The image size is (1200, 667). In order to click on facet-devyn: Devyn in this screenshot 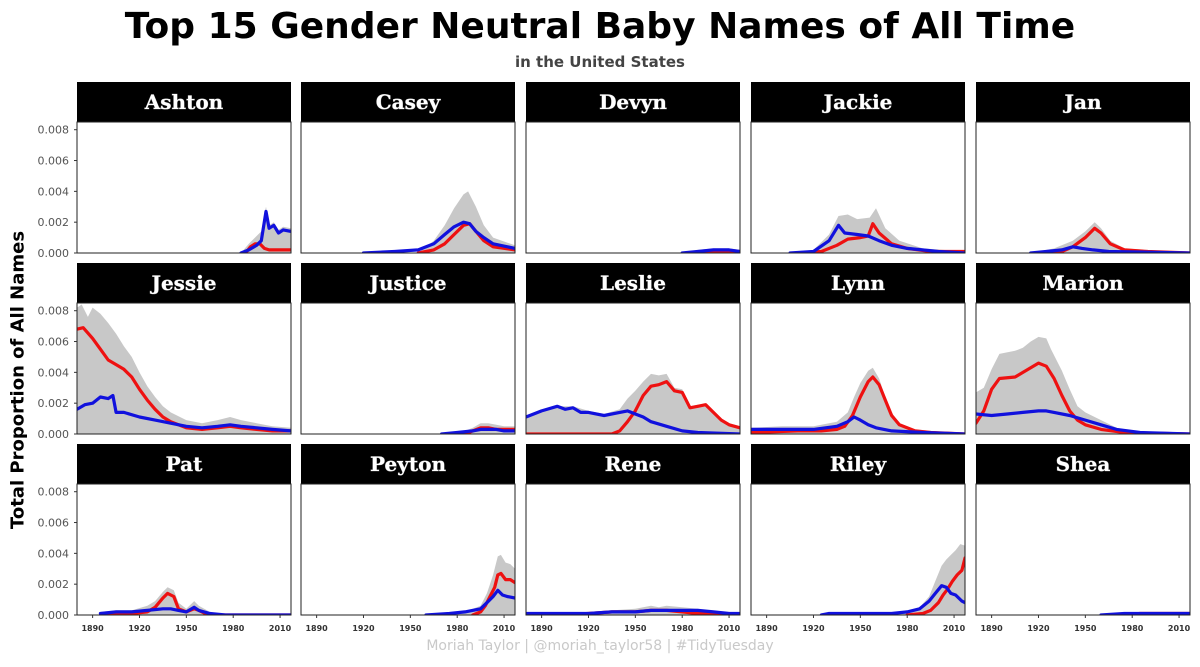, I will do `click(633, 168)`.